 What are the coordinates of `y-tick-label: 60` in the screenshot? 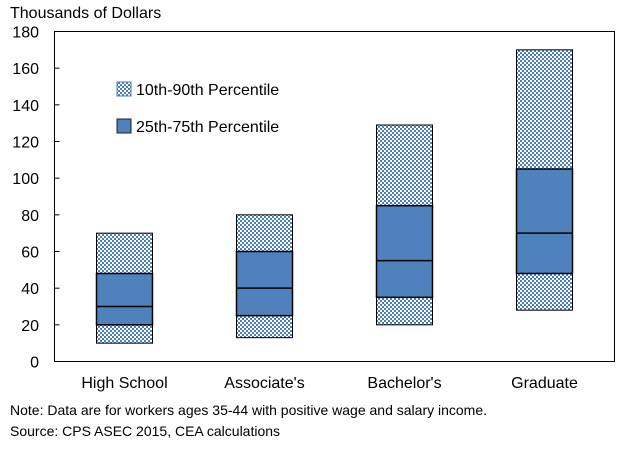 It's located at (30, 253).